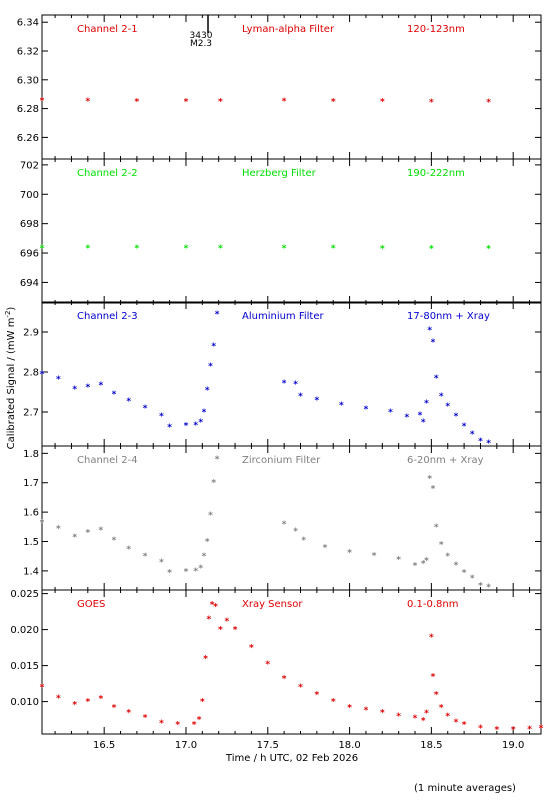 This screenshot has width=550, height=800. What do you see at coordinates (387, 102) in the screenshot?
I see `data-series-2: * * * * *` at bounding box center [387, 102].